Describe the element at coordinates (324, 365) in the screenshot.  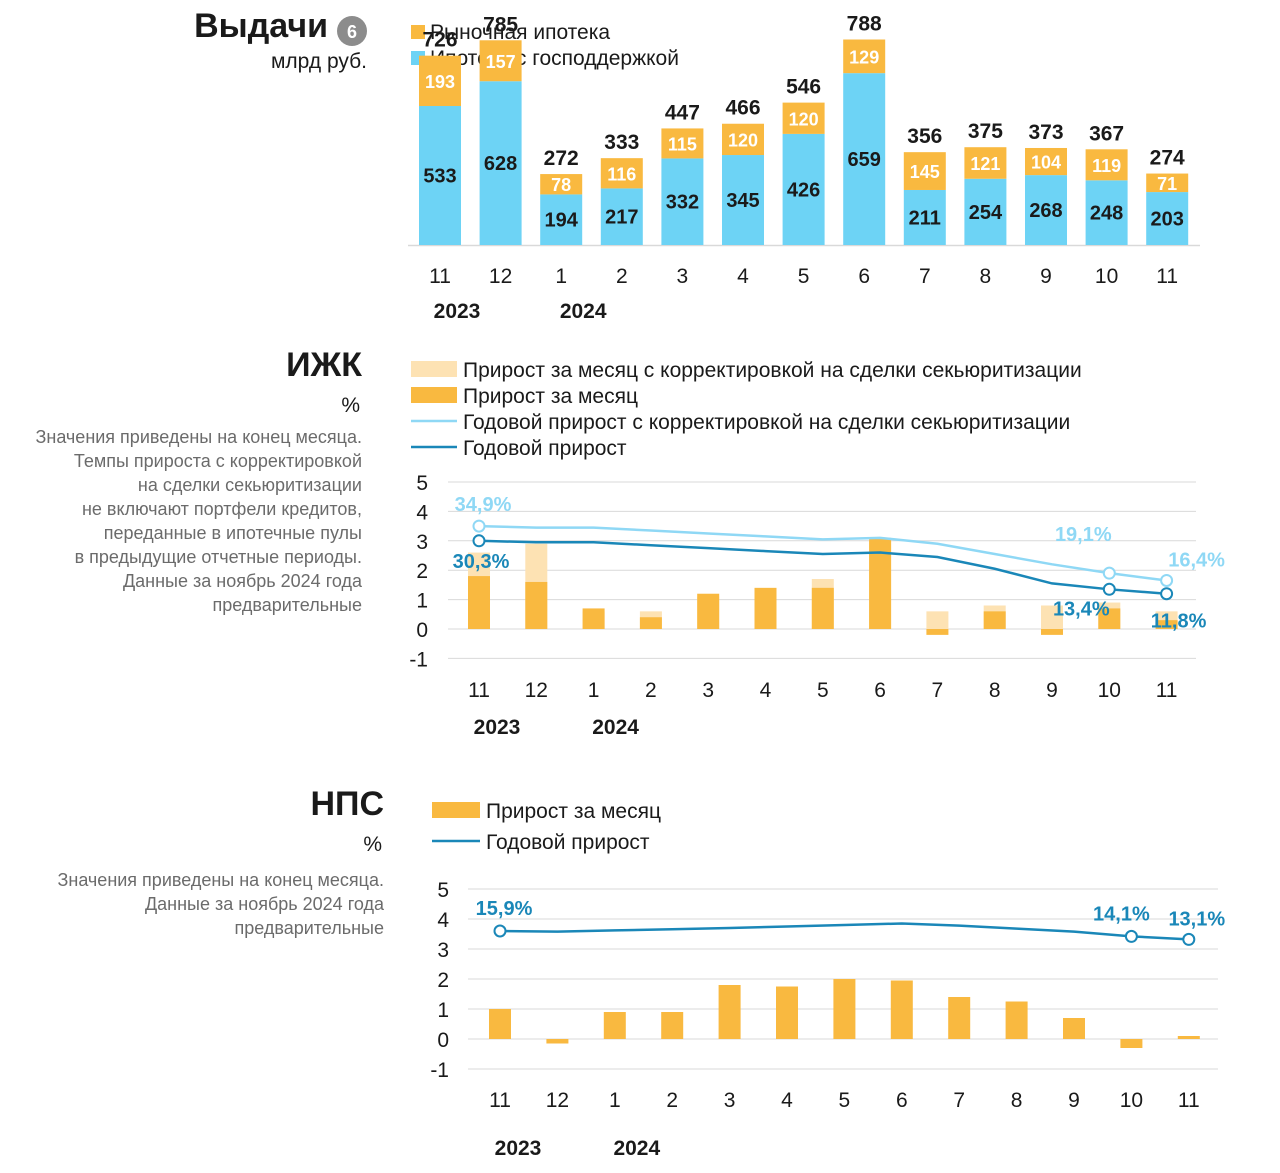
I see `chart-title: ИЖК` at that location.